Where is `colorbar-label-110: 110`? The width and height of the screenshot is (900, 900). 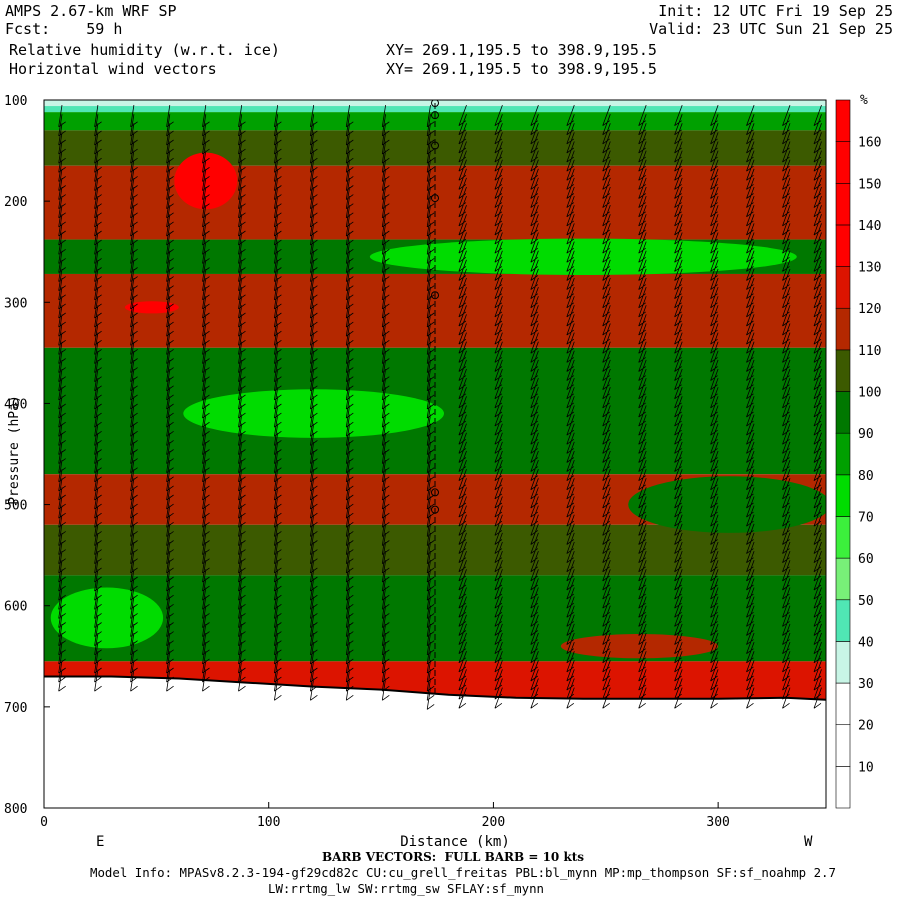
colorbar-label-110: 110 is located at coordinates (869, 351).